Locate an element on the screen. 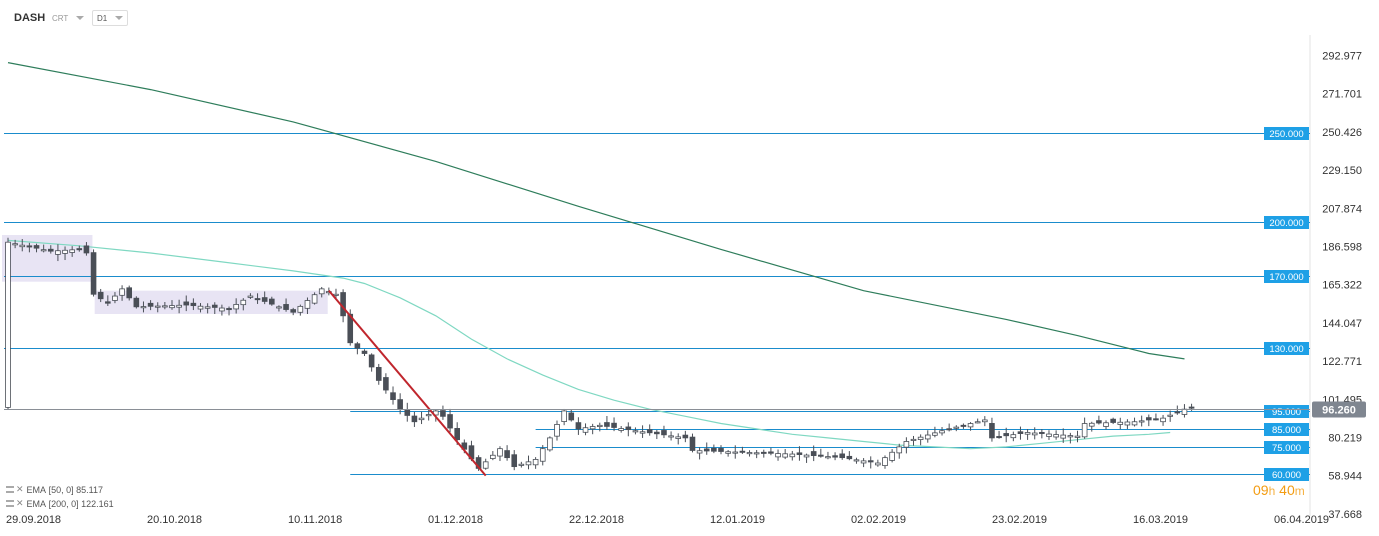 This screenshot has height=536, width=1379. countdown-minutes-unit: m is located at coordinates (1299, 491).